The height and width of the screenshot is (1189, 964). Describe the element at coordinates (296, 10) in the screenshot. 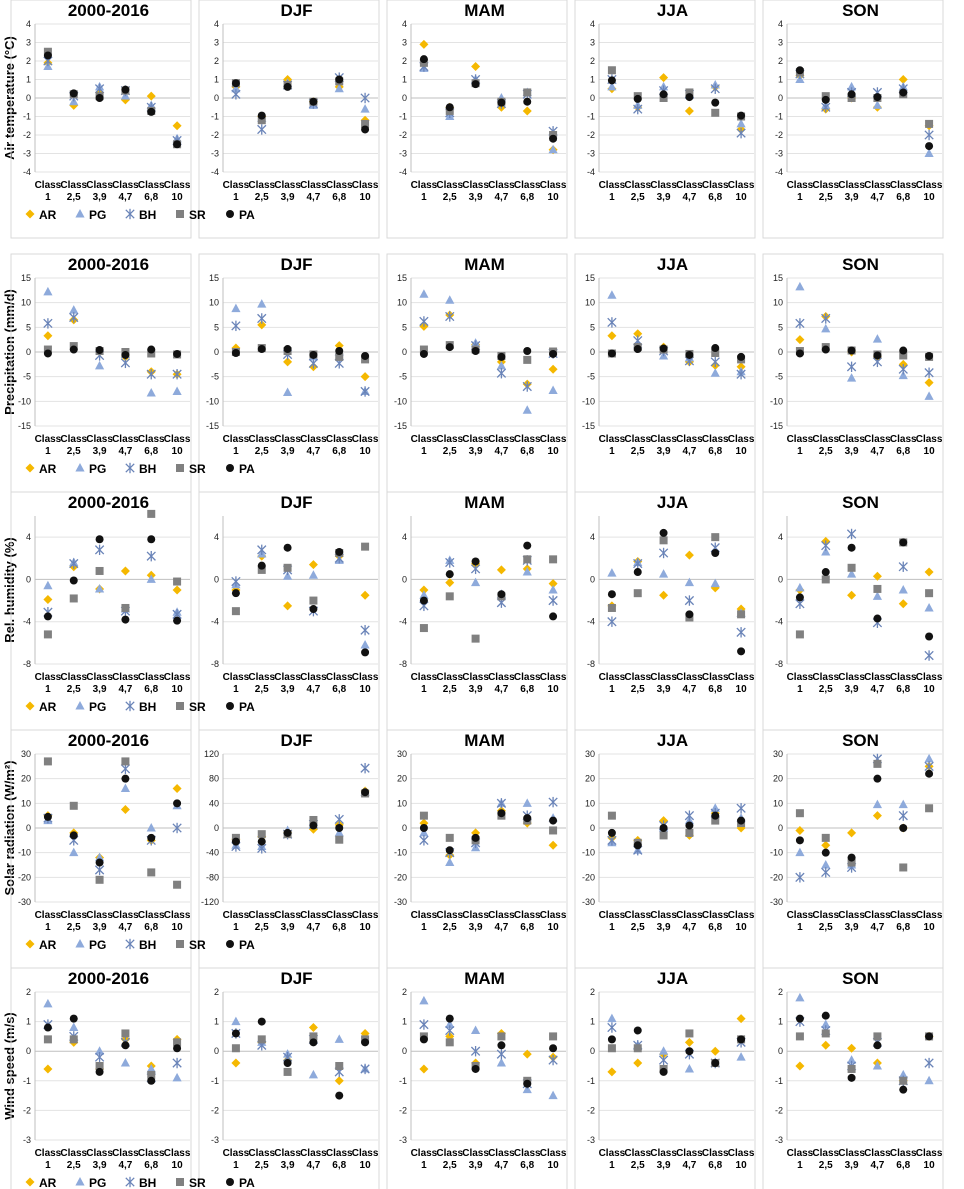

I see `panel-title: DJF` at that location.